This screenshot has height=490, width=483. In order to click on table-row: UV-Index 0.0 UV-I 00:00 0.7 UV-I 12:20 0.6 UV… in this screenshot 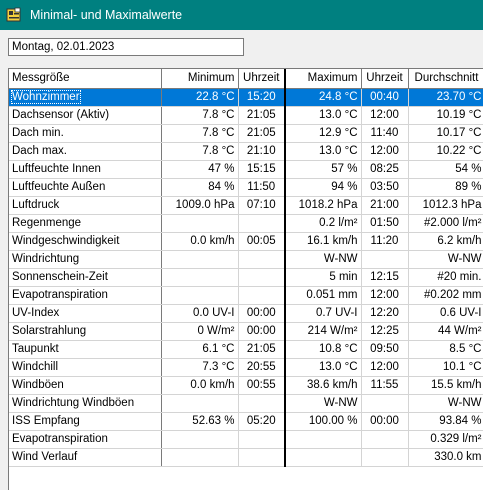, I will do `click(246, 313)`.